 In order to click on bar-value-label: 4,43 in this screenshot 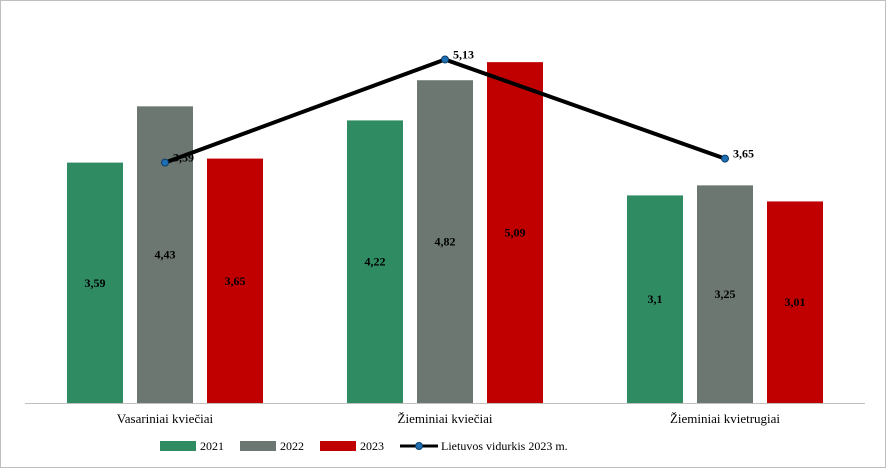, I will do `click(165, 255)`.